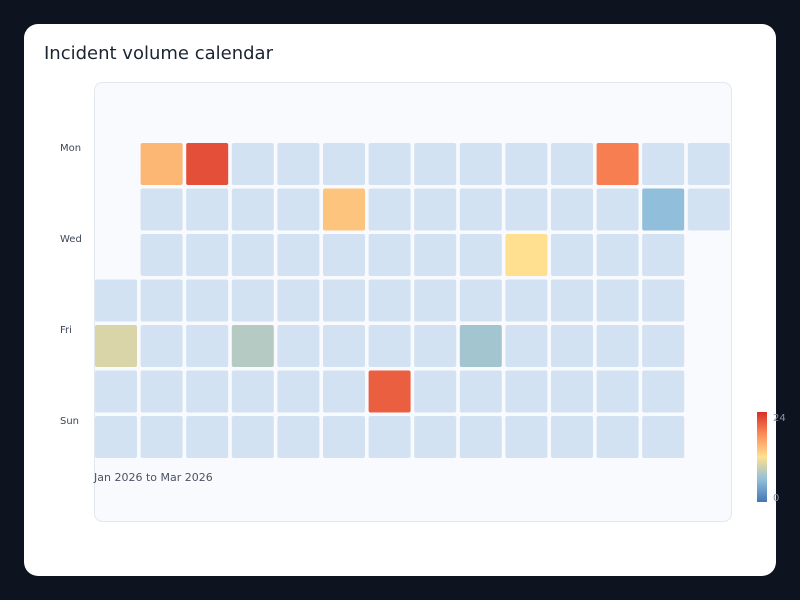 This screenshot has width=800, height=600. What do you see at coordinates (779, 418) in the screenshot?
I see `color-scale-max-label: 24` at bounding box center [779, 418].